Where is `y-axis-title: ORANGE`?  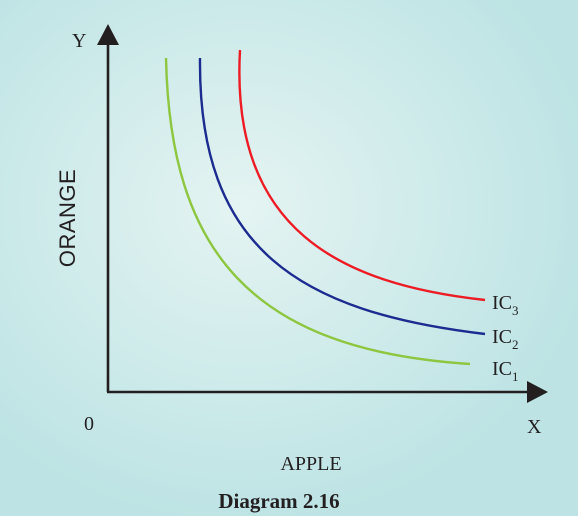 y-axis-title: ORANGE is located at coordinates (67, 218).